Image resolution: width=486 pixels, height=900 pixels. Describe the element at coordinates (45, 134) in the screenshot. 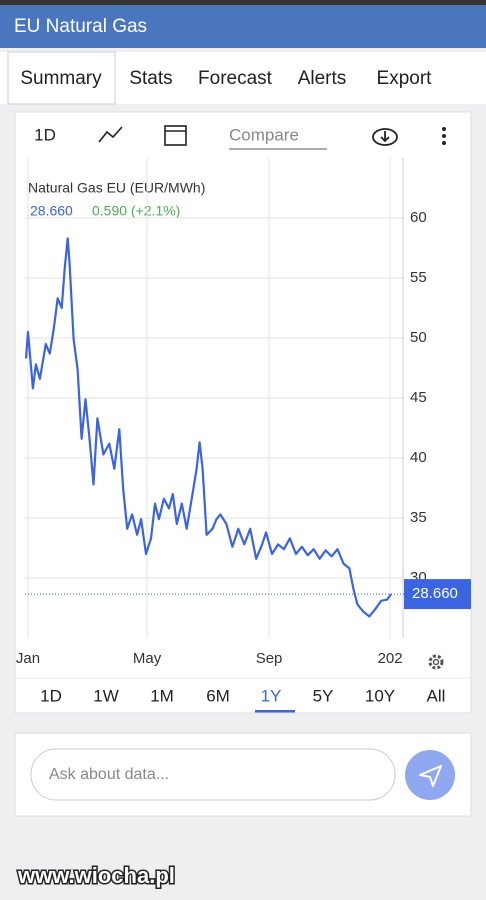

I see `interval-button: 1D` at that location.